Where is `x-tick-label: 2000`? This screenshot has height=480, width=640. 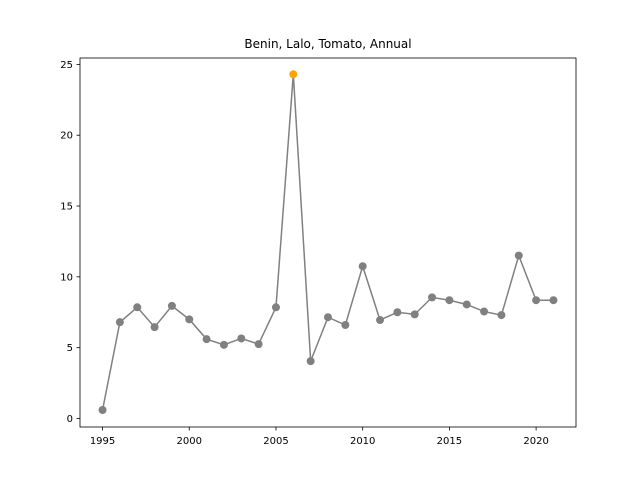
x-tick-label: 2000 is located at coordinates (189, 441).